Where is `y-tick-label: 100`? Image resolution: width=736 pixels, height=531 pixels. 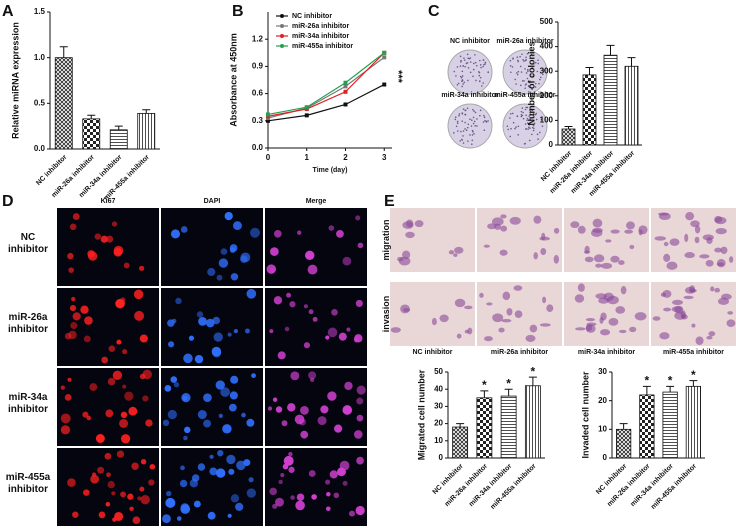
y-tick-label: 100 is located at coordinates (547, 120).